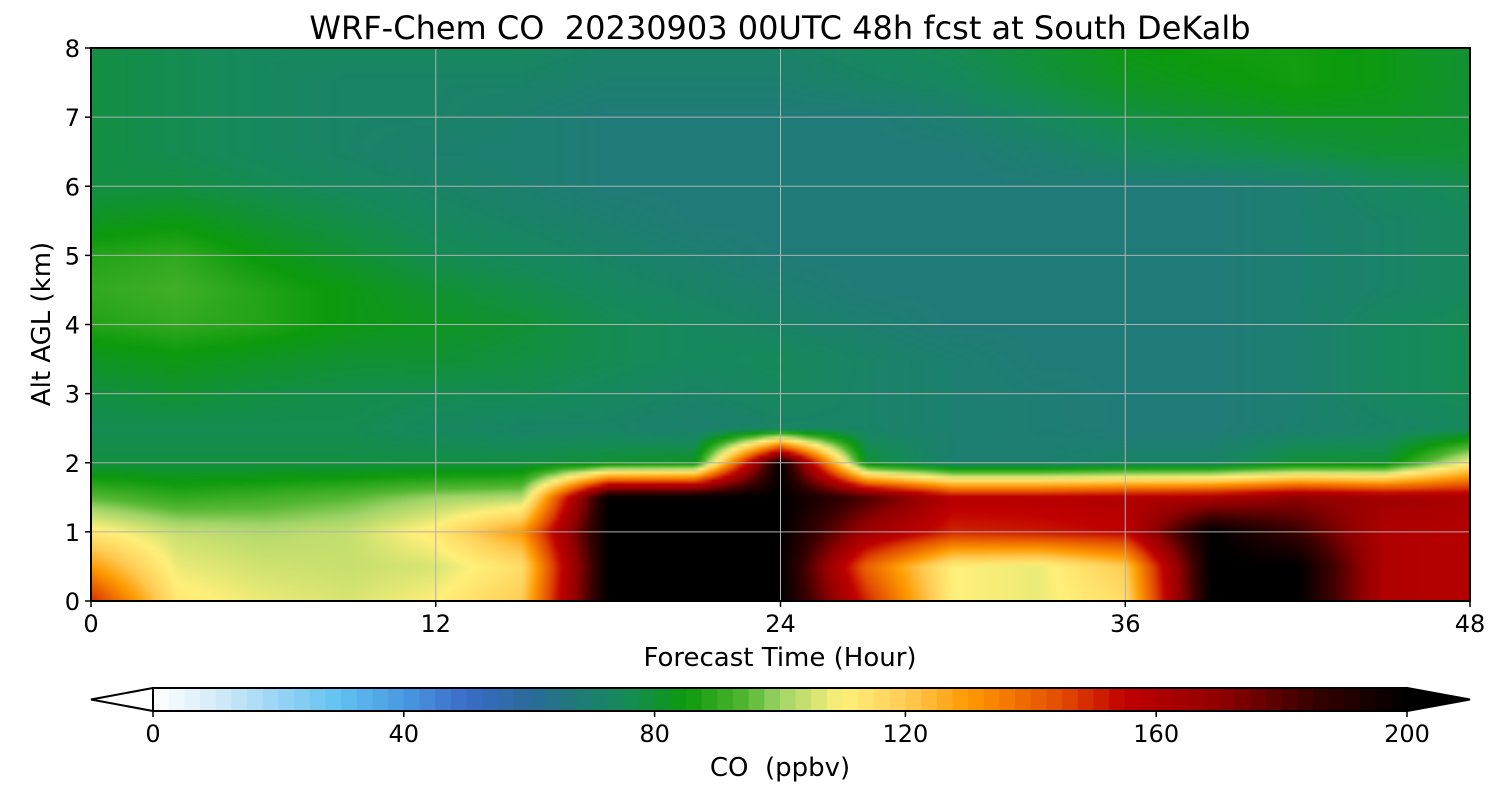 The height and width of the screenshot is (804, 1500). I want to click on colorbar-tick-label: 120, so click(905, 734).